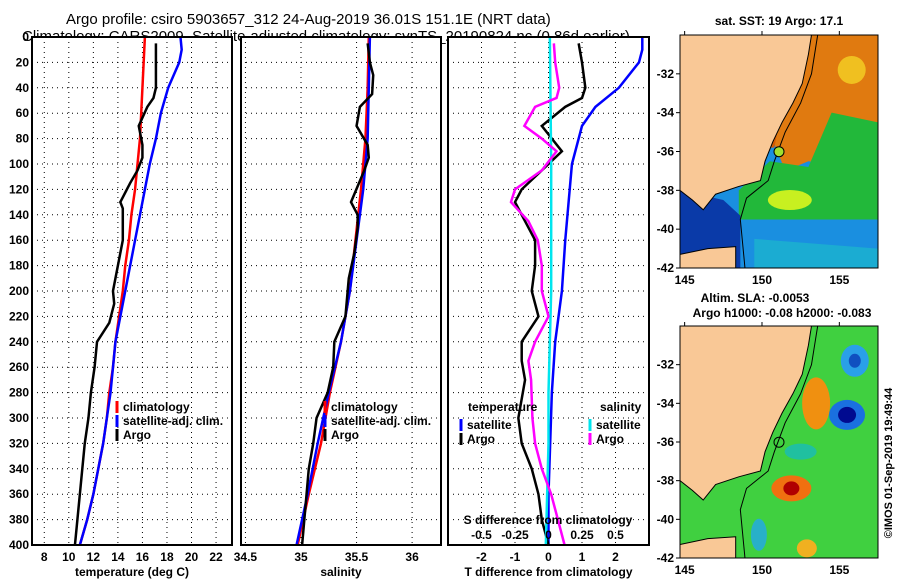 Image resolution: width=900 pixels, height=580 pixels. Describe the element at coordinates (503, 407) in the screenshot. I see `legend-title-temperature: temperature` at that location.